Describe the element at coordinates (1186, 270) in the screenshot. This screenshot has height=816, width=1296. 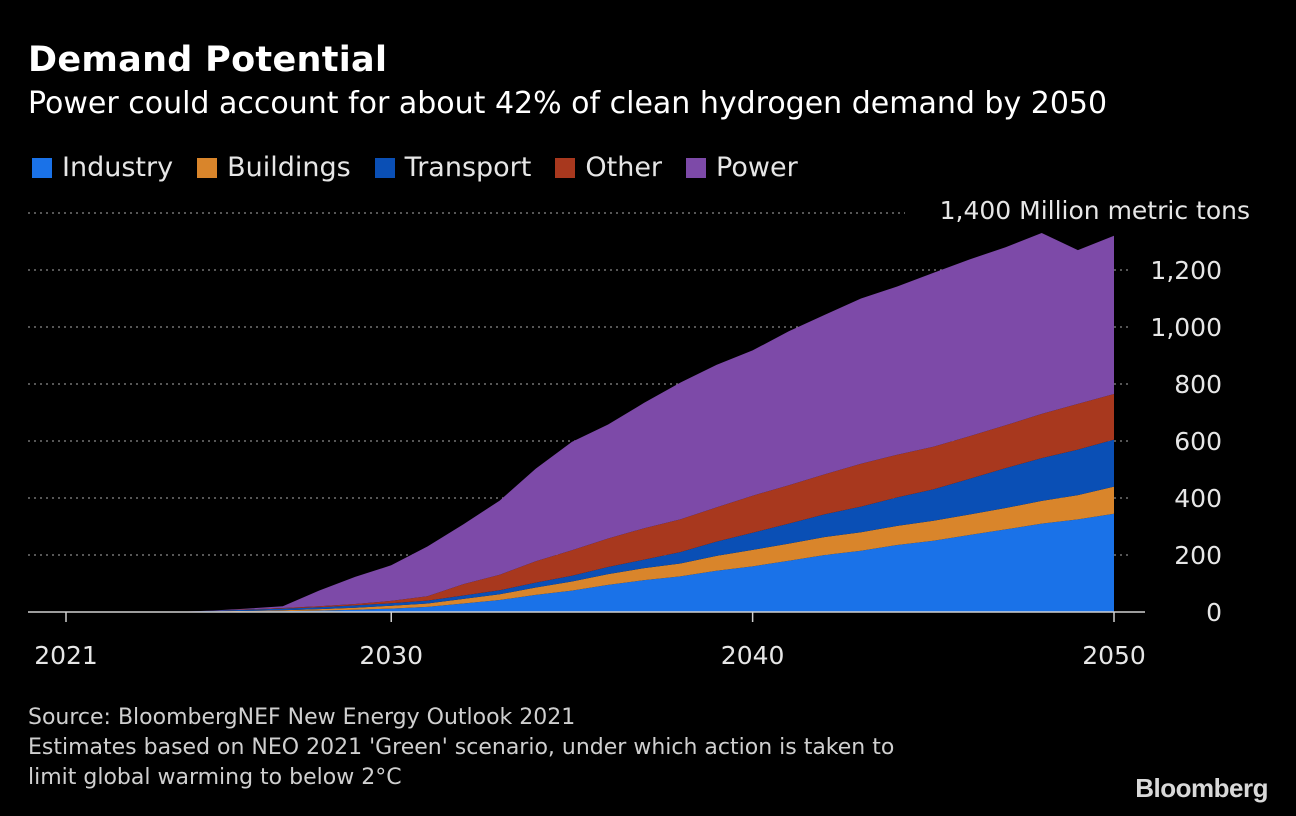
I see `y-tick-label-1200: 1,200` at that location.